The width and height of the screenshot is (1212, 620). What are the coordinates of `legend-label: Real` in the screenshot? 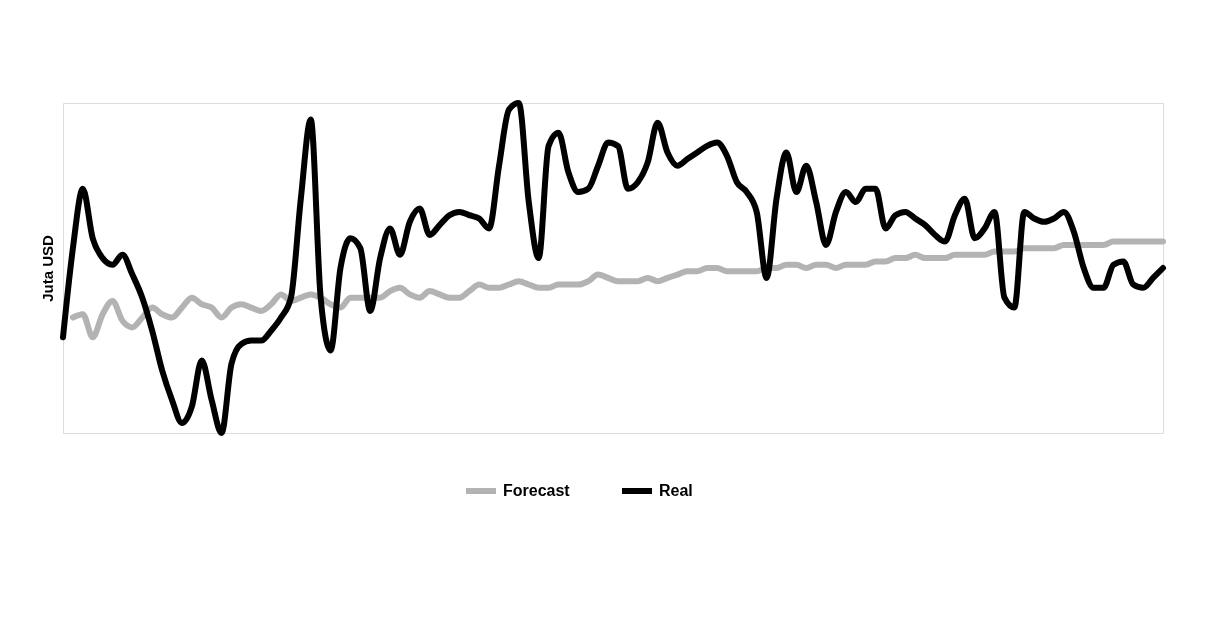 It's located at (676, 490).